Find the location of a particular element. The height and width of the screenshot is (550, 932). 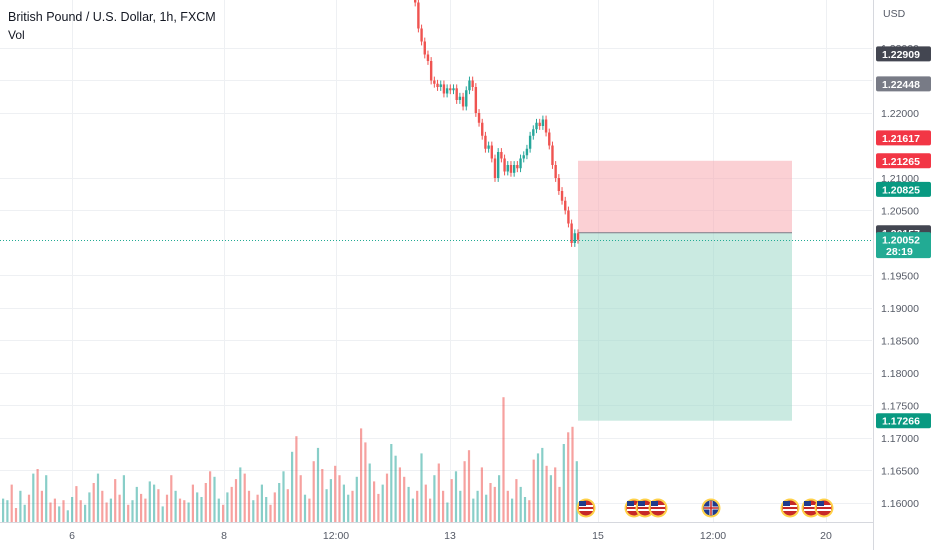

price-tick-label: 1.20500 is located at coordinates (900, 212).